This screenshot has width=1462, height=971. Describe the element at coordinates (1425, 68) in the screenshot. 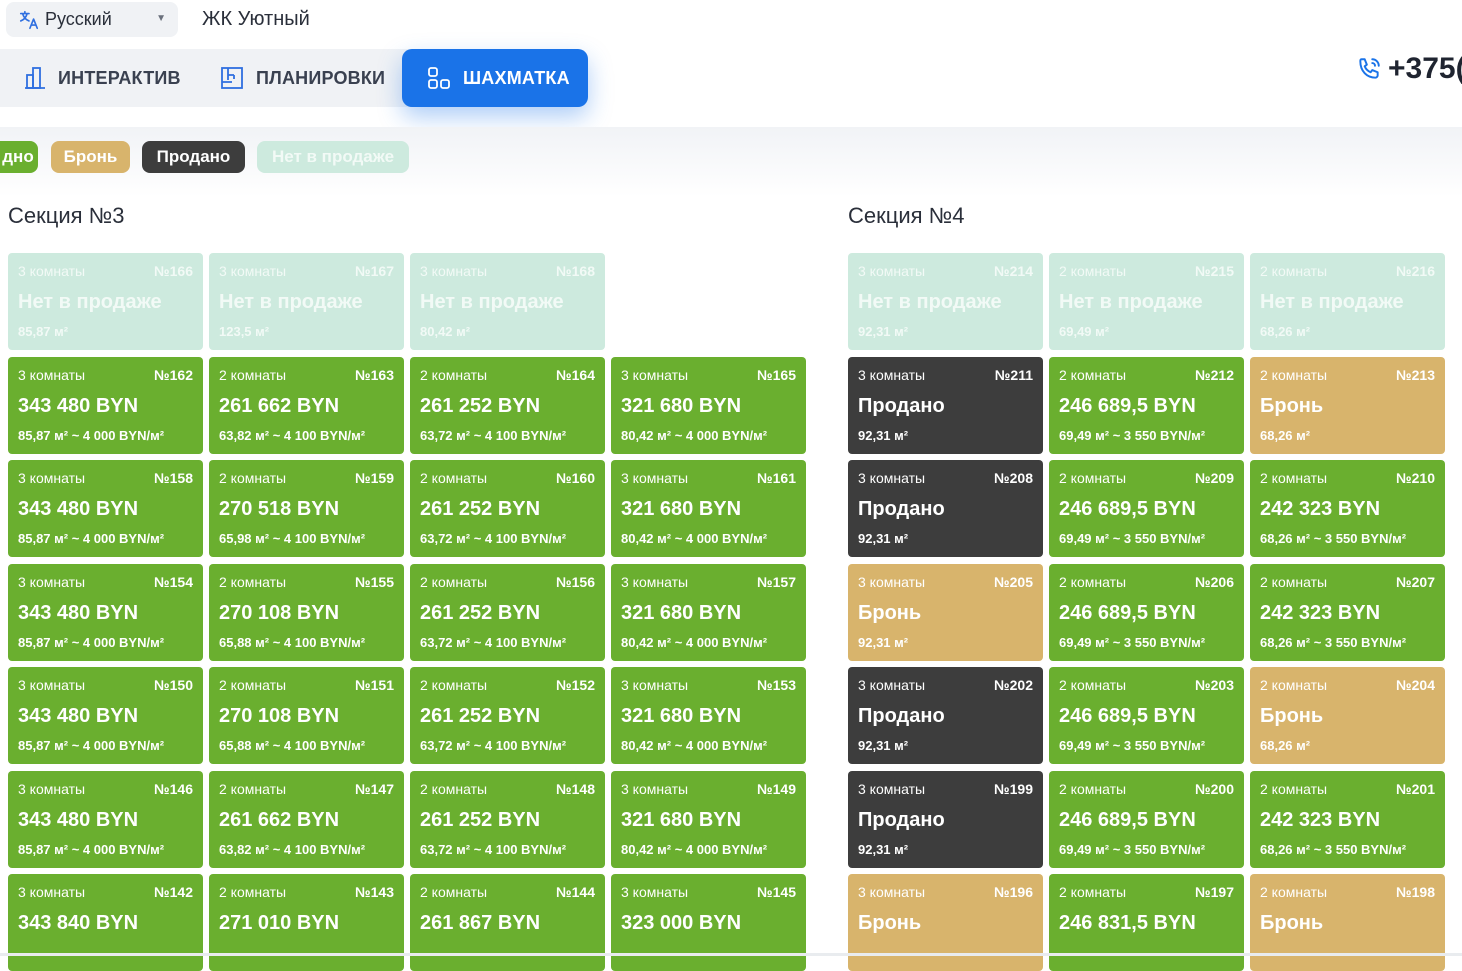

I see `phone-number: +375(` at that location.